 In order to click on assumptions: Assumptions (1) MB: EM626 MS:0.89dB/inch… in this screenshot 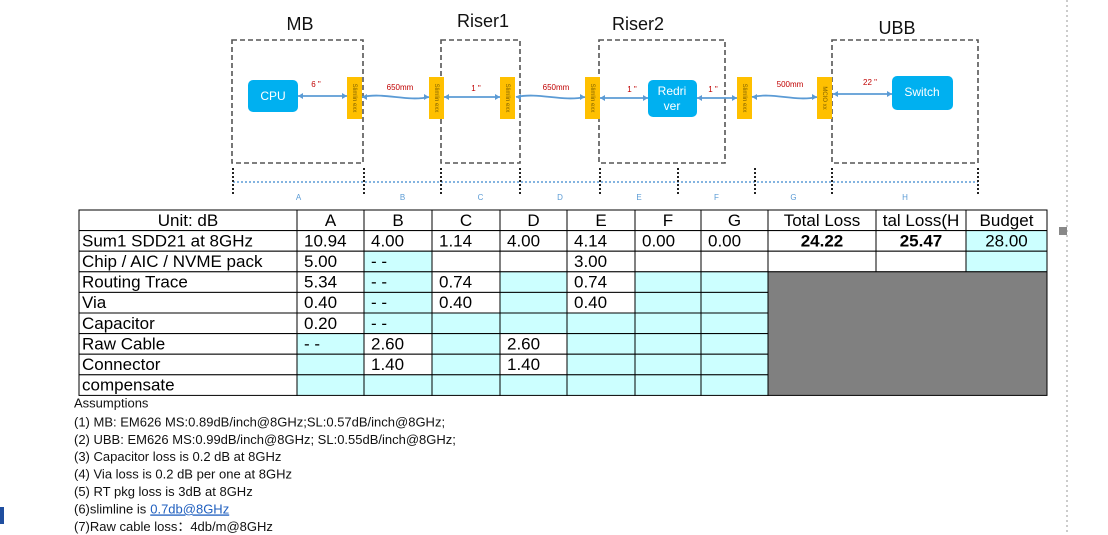, I will do `click(265, 464)`.